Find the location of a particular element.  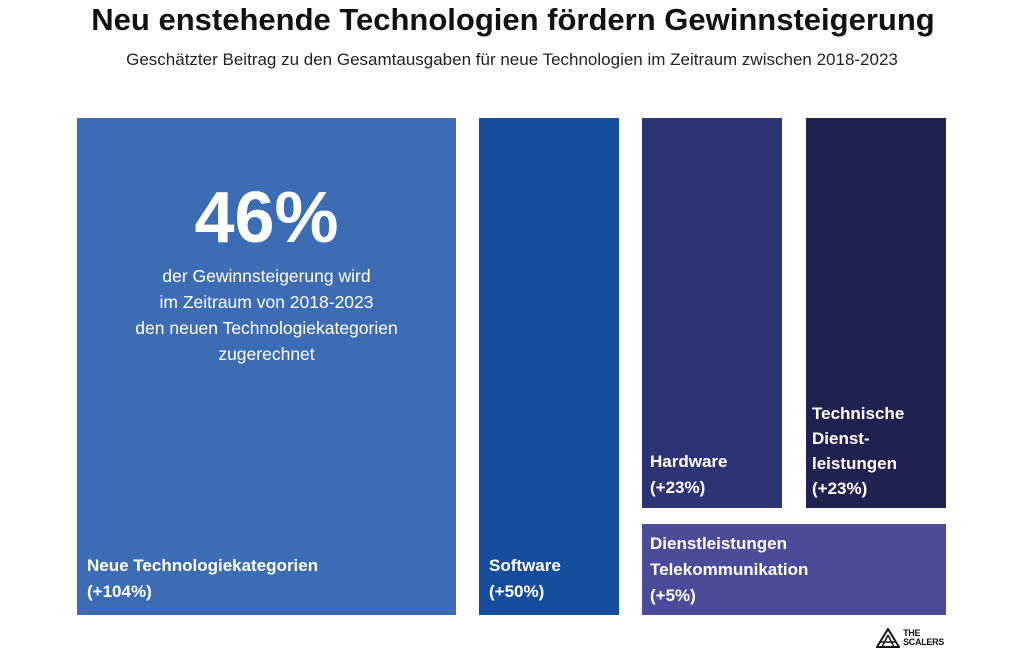

tile-label-line: Telekommunikation is located at coordinates (729, 569).